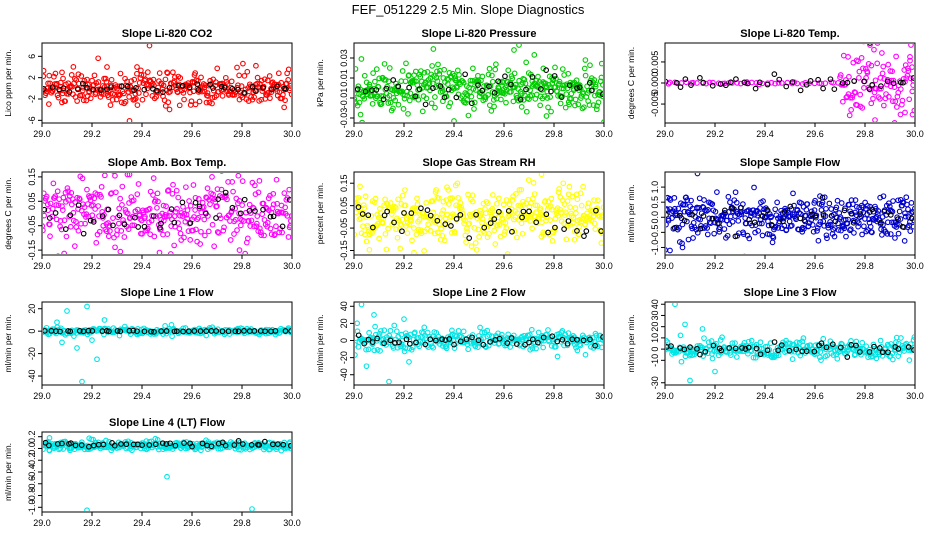 This screenshot has height=540, width=936. Describe the element at coordinates (292, 396) in the screenshot. I see `x-tick-label: 30.0` at that location.